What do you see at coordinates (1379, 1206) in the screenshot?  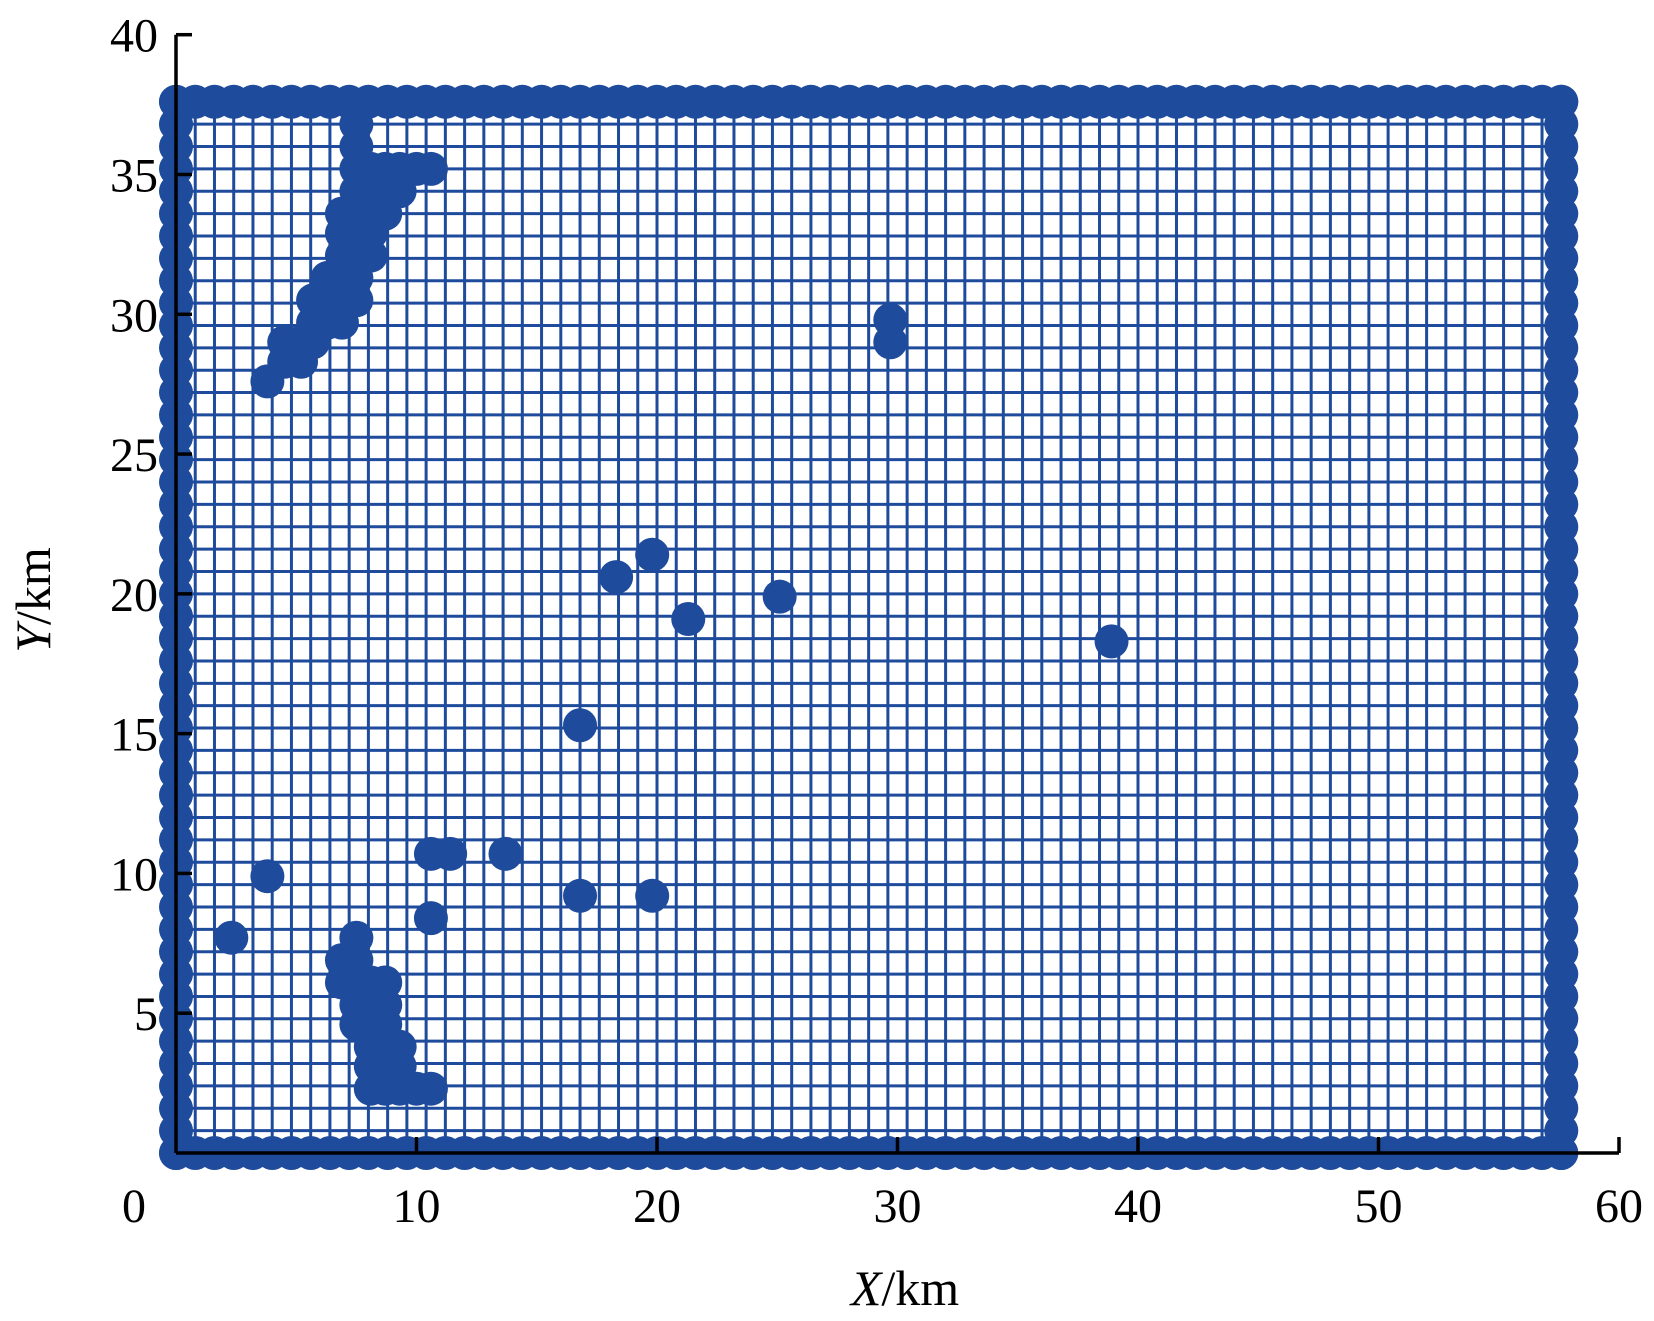 I see `x-tick-label: 50` at bounding box center [1379, 1206].